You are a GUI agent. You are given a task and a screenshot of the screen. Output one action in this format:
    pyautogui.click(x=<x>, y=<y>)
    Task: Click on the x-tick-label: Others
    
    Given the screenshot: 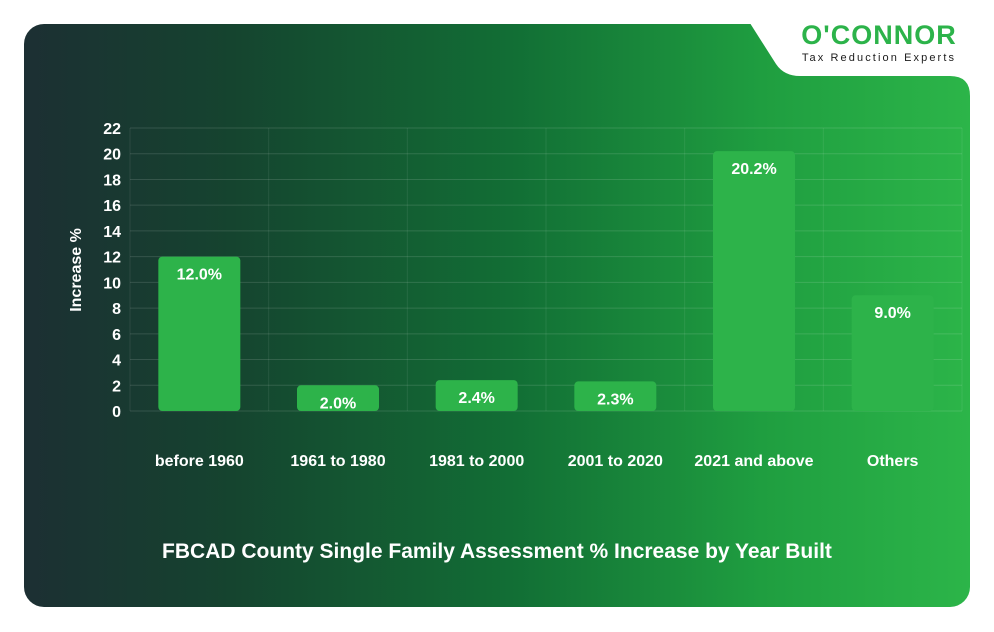 What is the action you would take?
    pyautogui.click(x=893, y=461)
    